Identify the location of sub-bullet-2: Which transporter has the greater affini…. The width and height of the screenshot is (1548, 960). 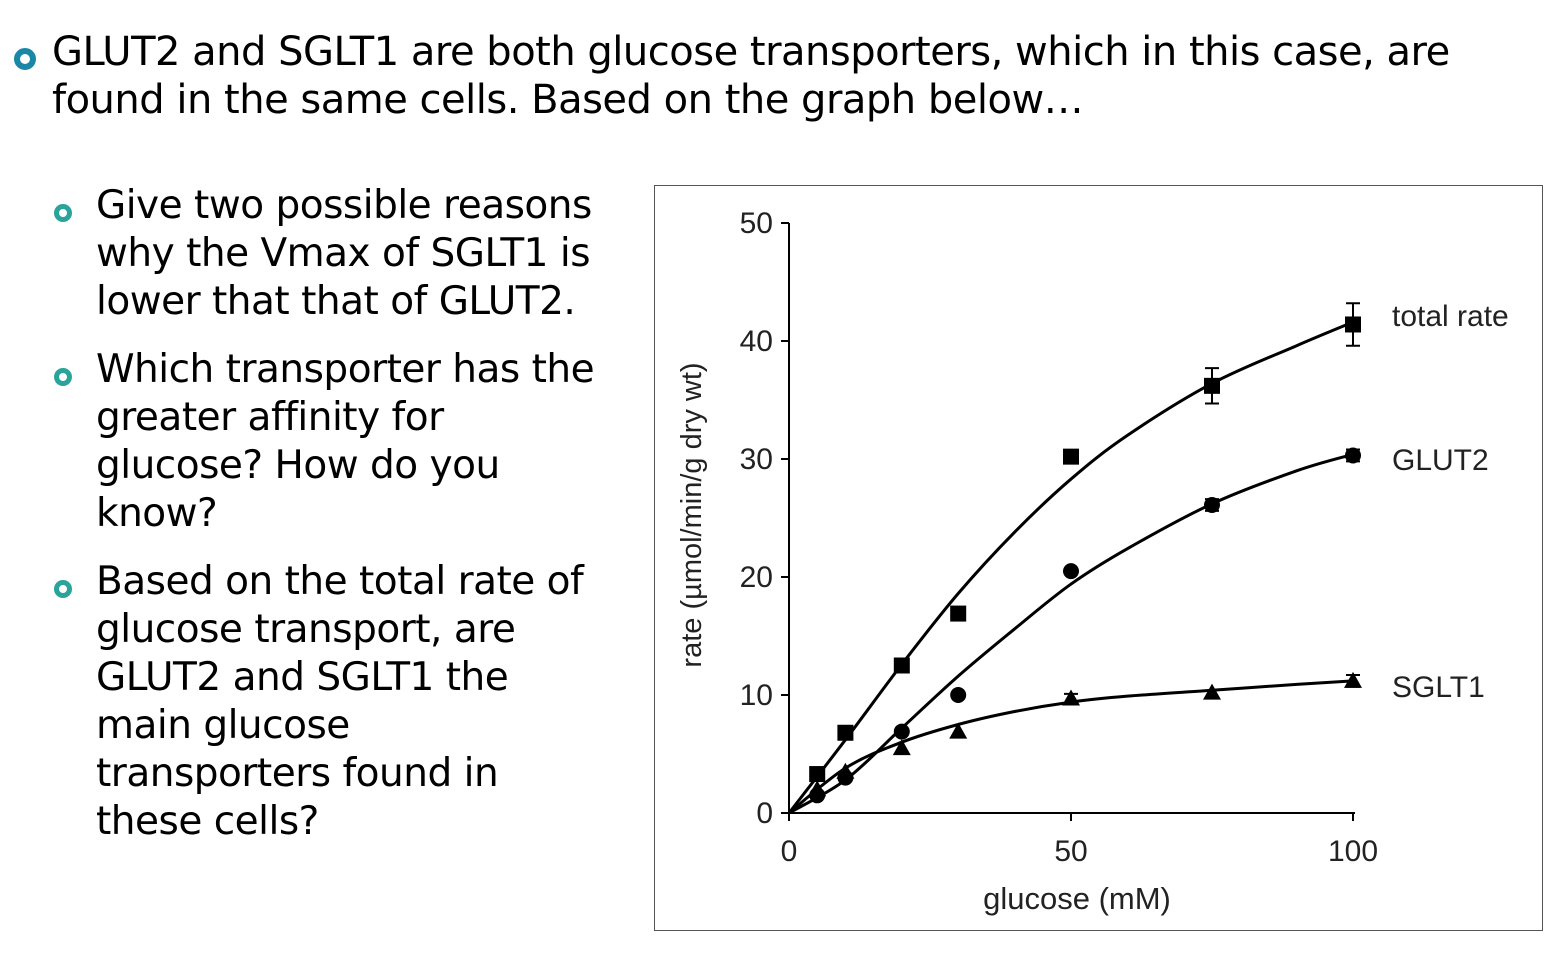
(325, 442).